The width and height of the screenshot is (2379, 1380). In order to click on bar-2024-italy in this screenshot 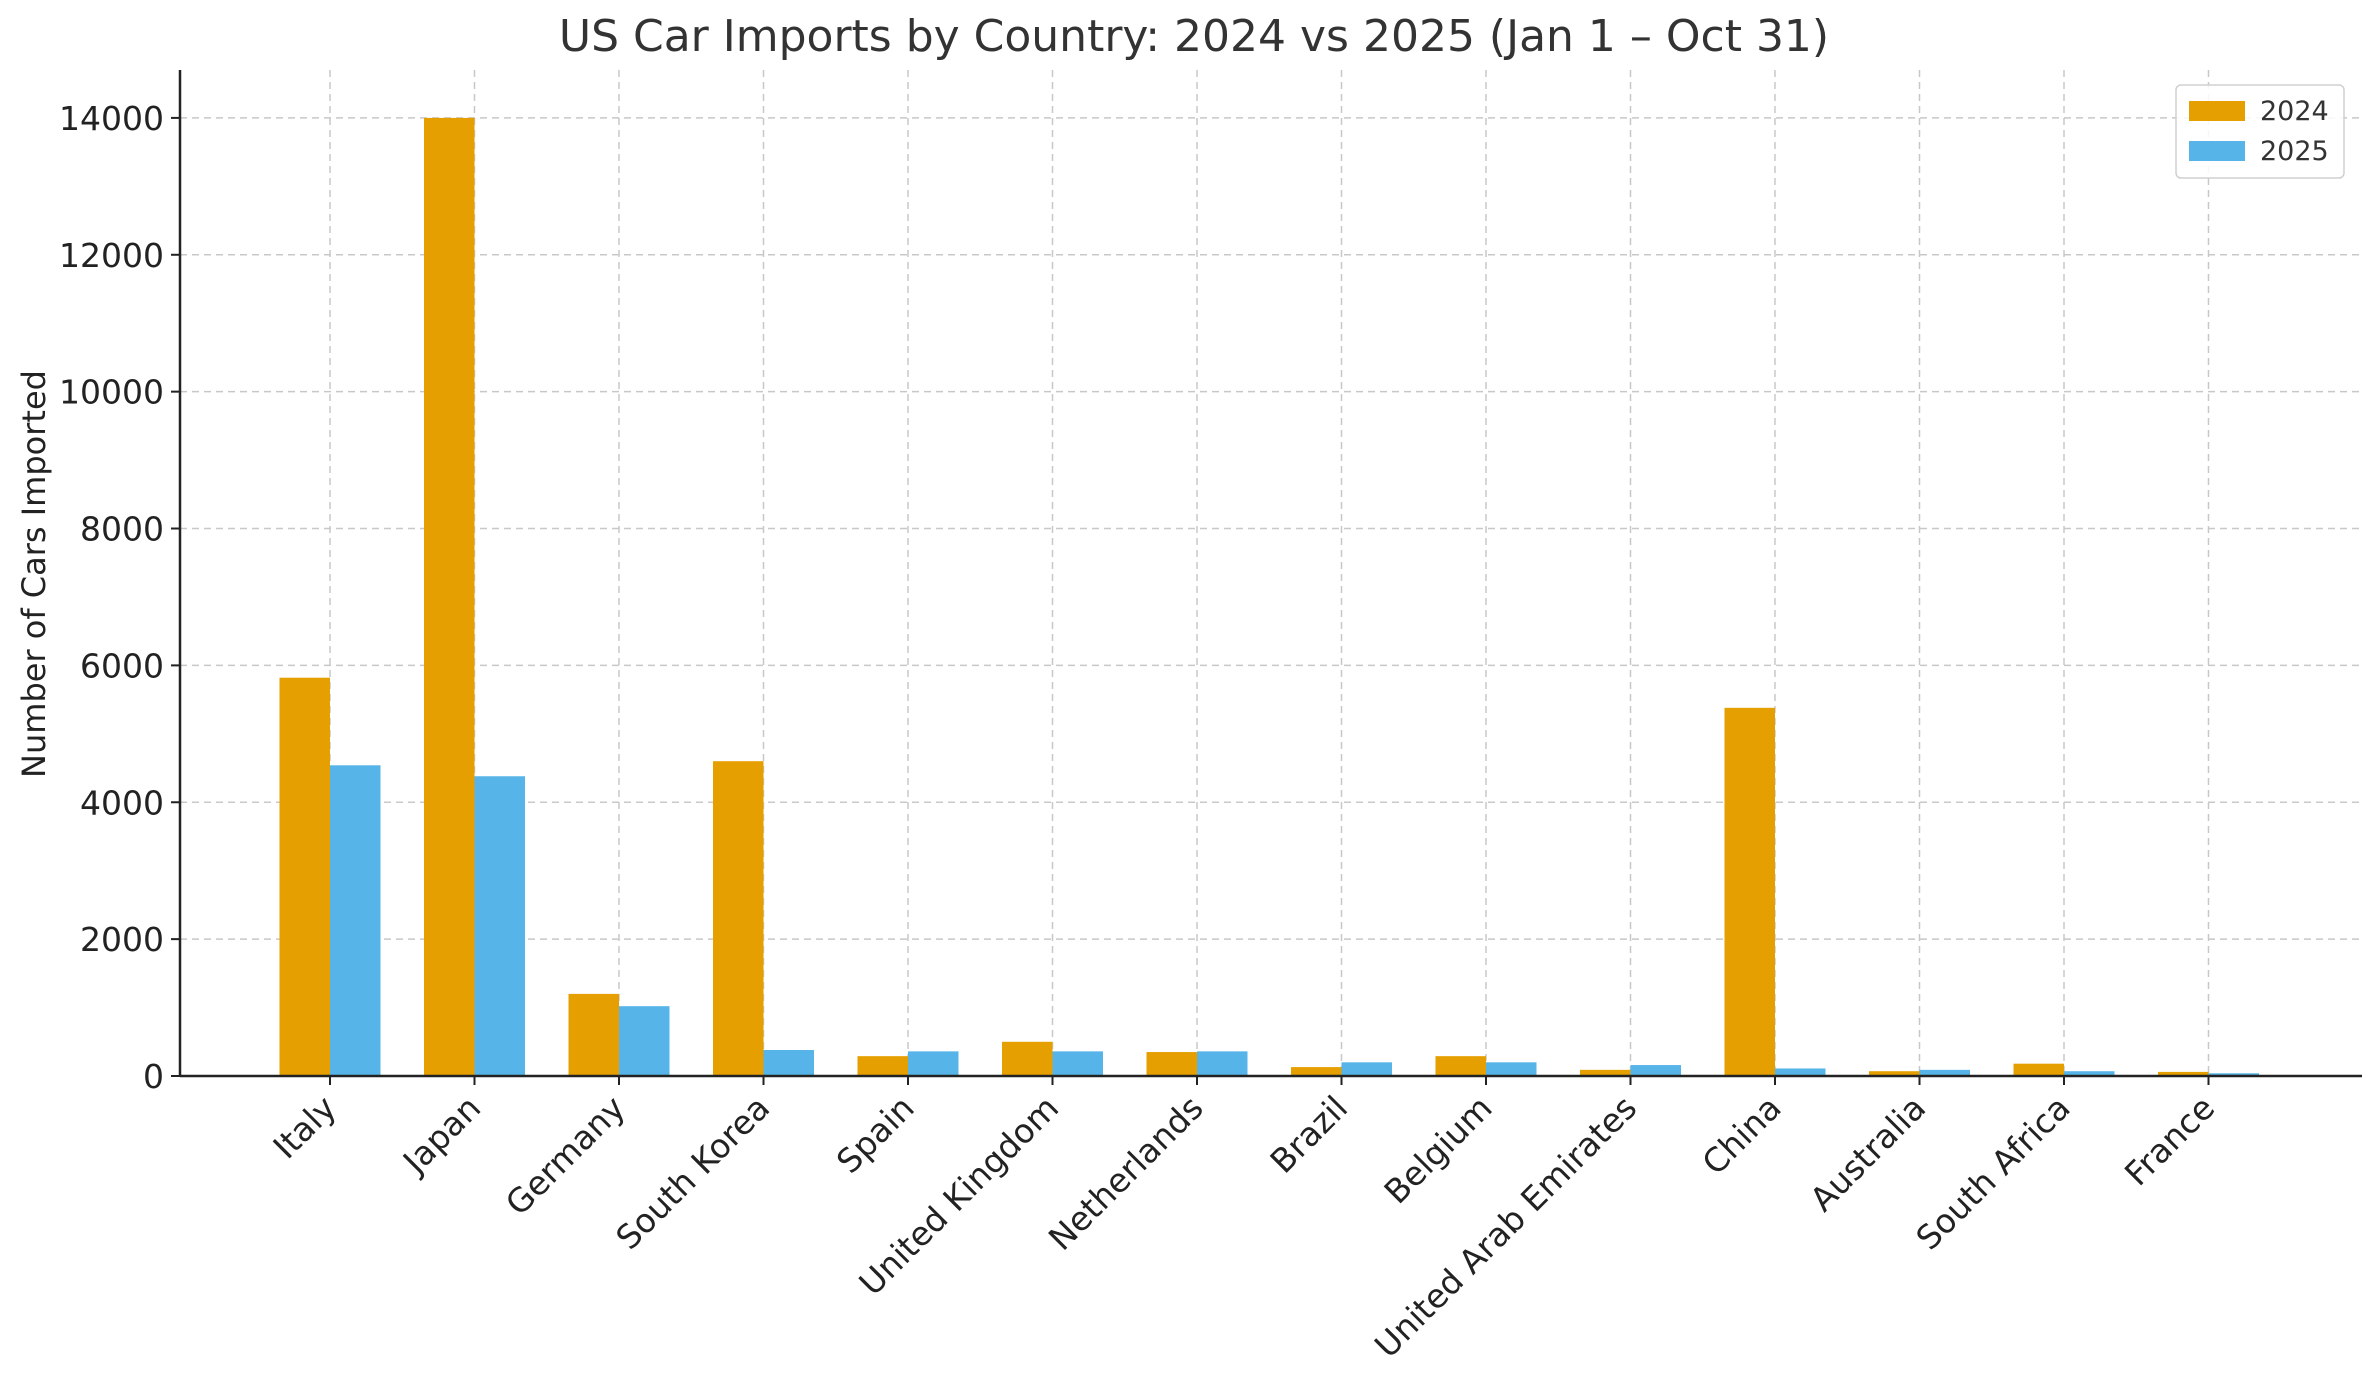, I will do `click(305, 876)`.